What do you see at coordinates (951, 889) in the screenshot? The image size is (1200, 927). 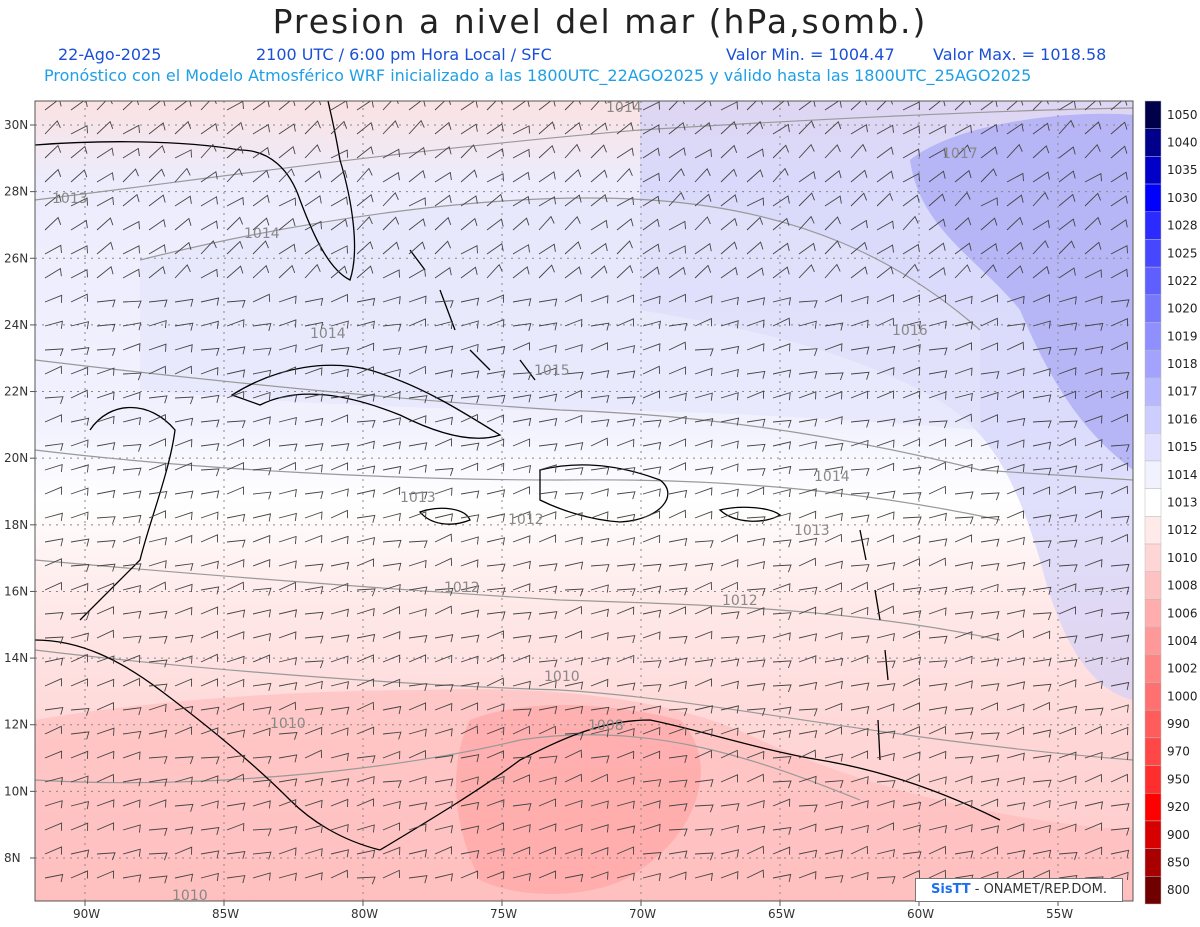 I see `sistt-logo: SisTT` at bounding box center [951, 889].